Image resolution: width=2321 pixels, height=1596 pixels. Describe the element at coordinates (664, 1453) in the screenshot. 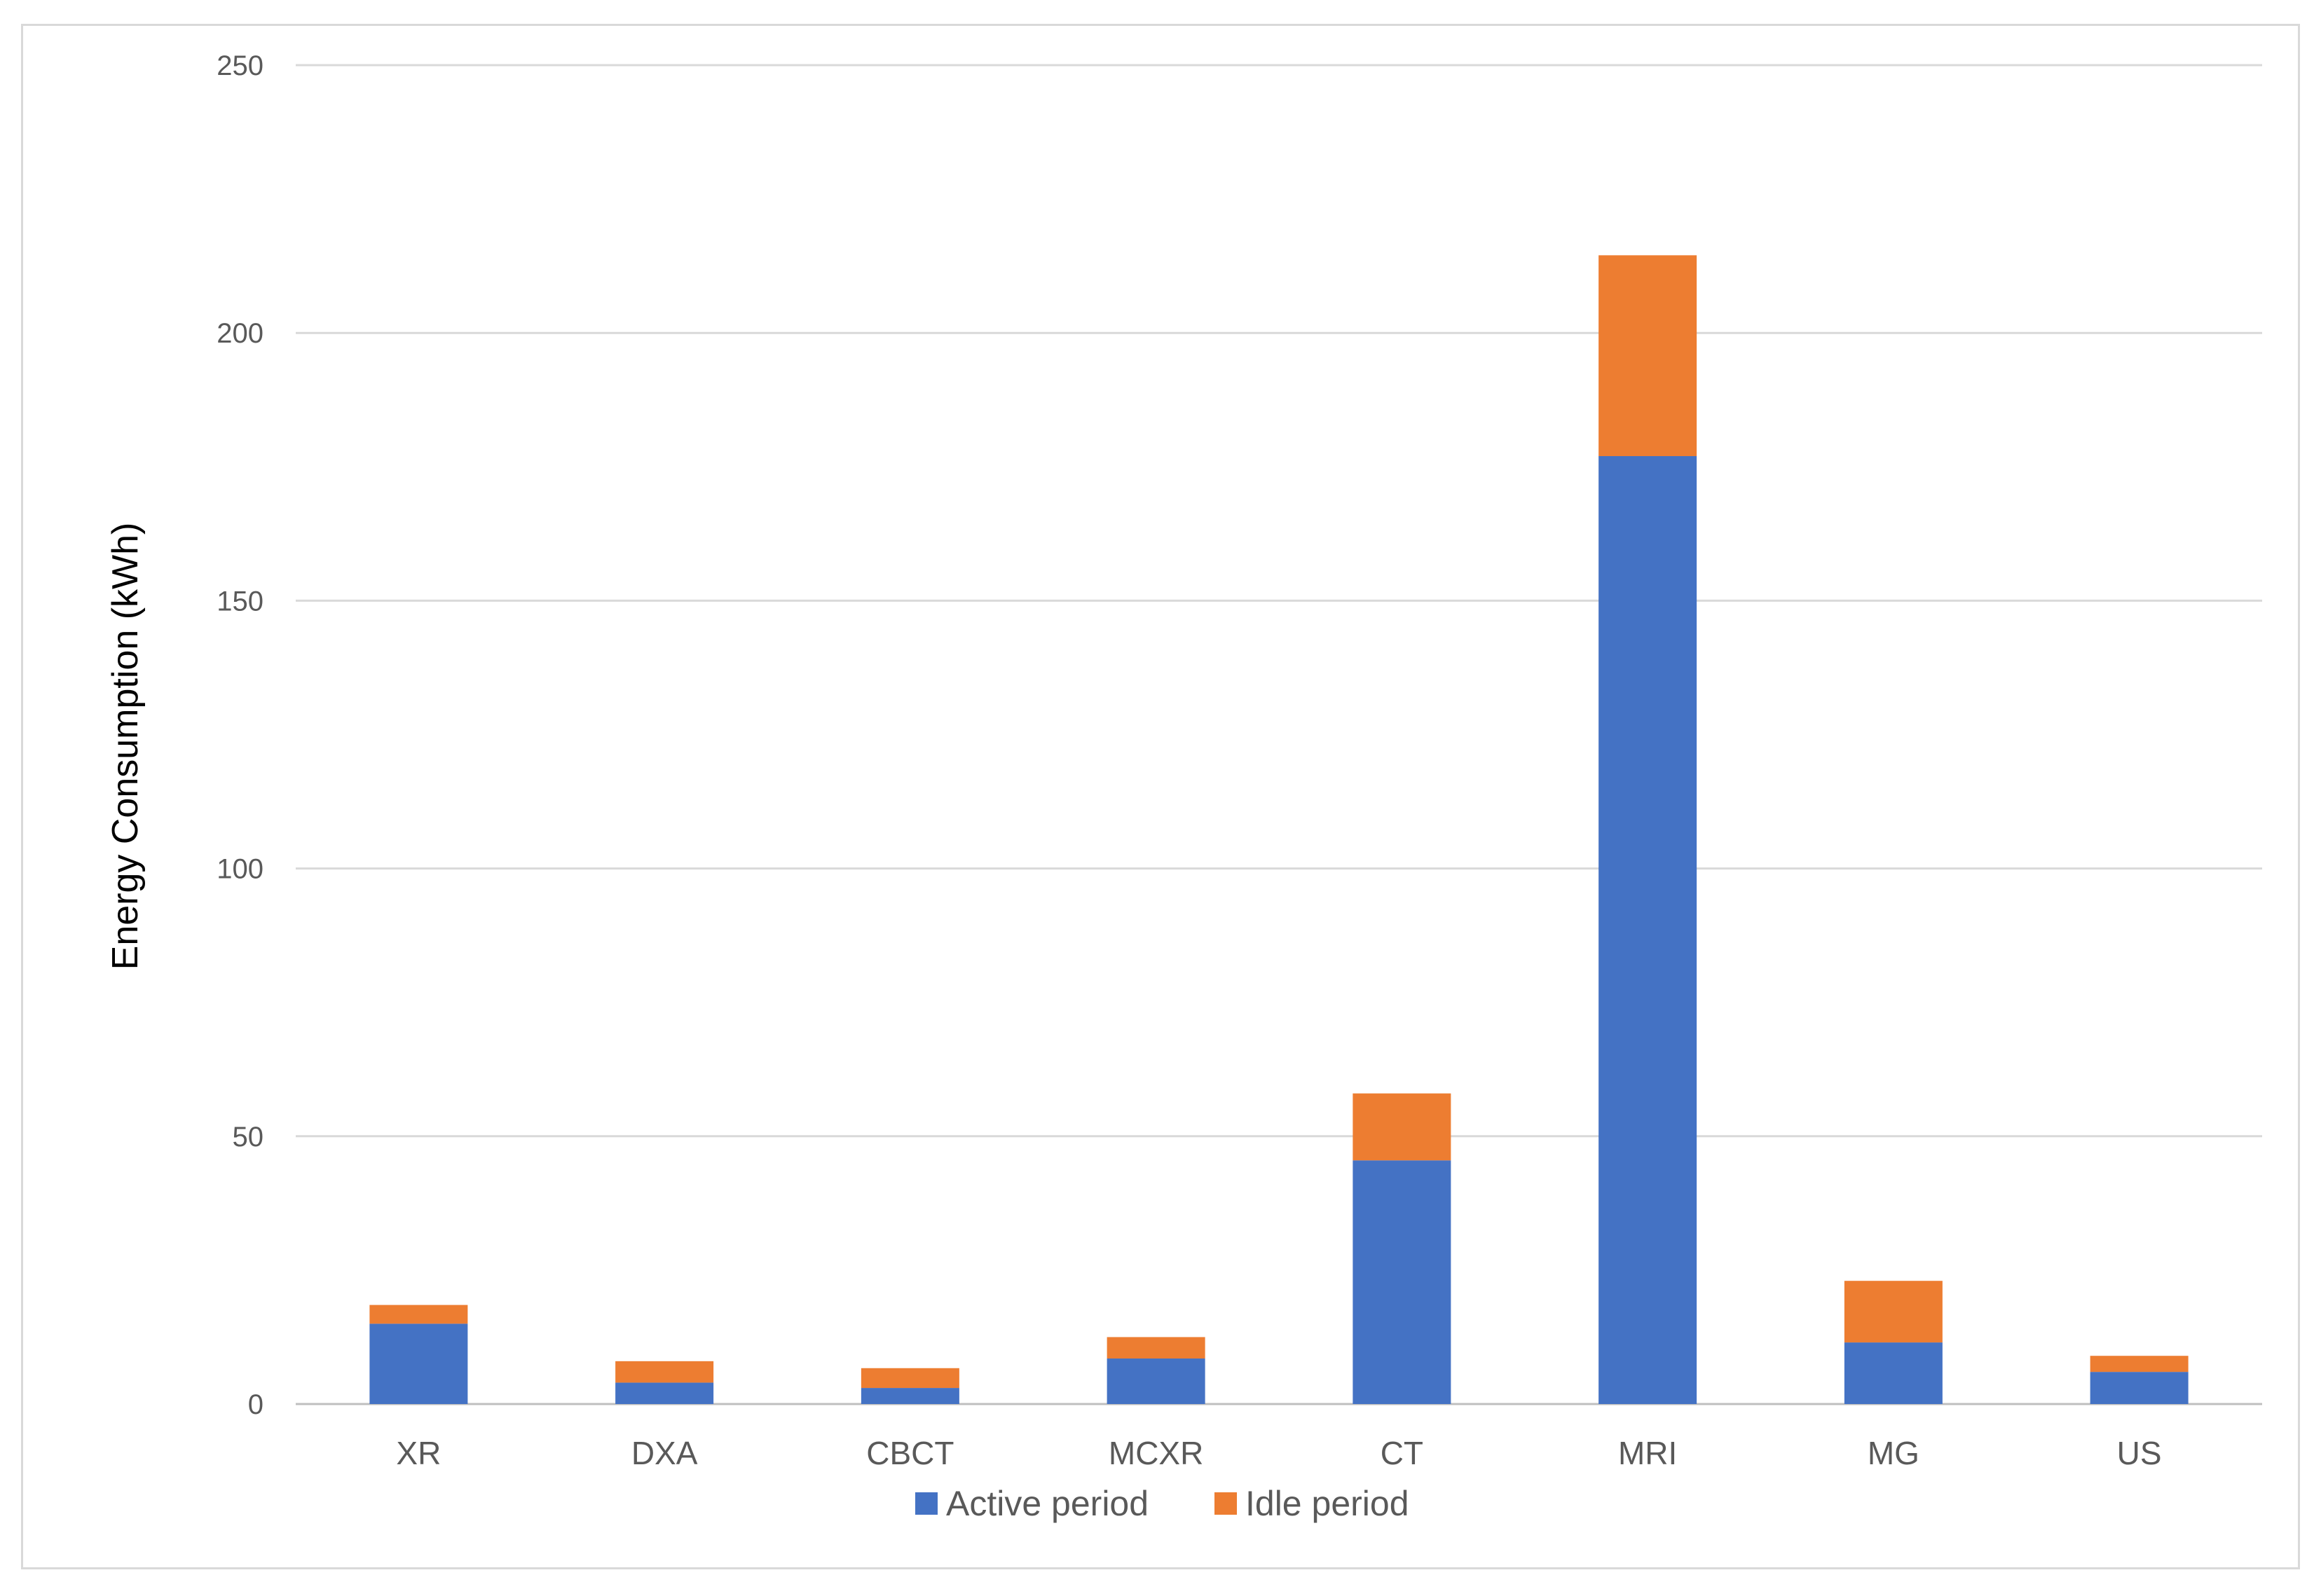

I see `x-tick-label: DXA` at that location.